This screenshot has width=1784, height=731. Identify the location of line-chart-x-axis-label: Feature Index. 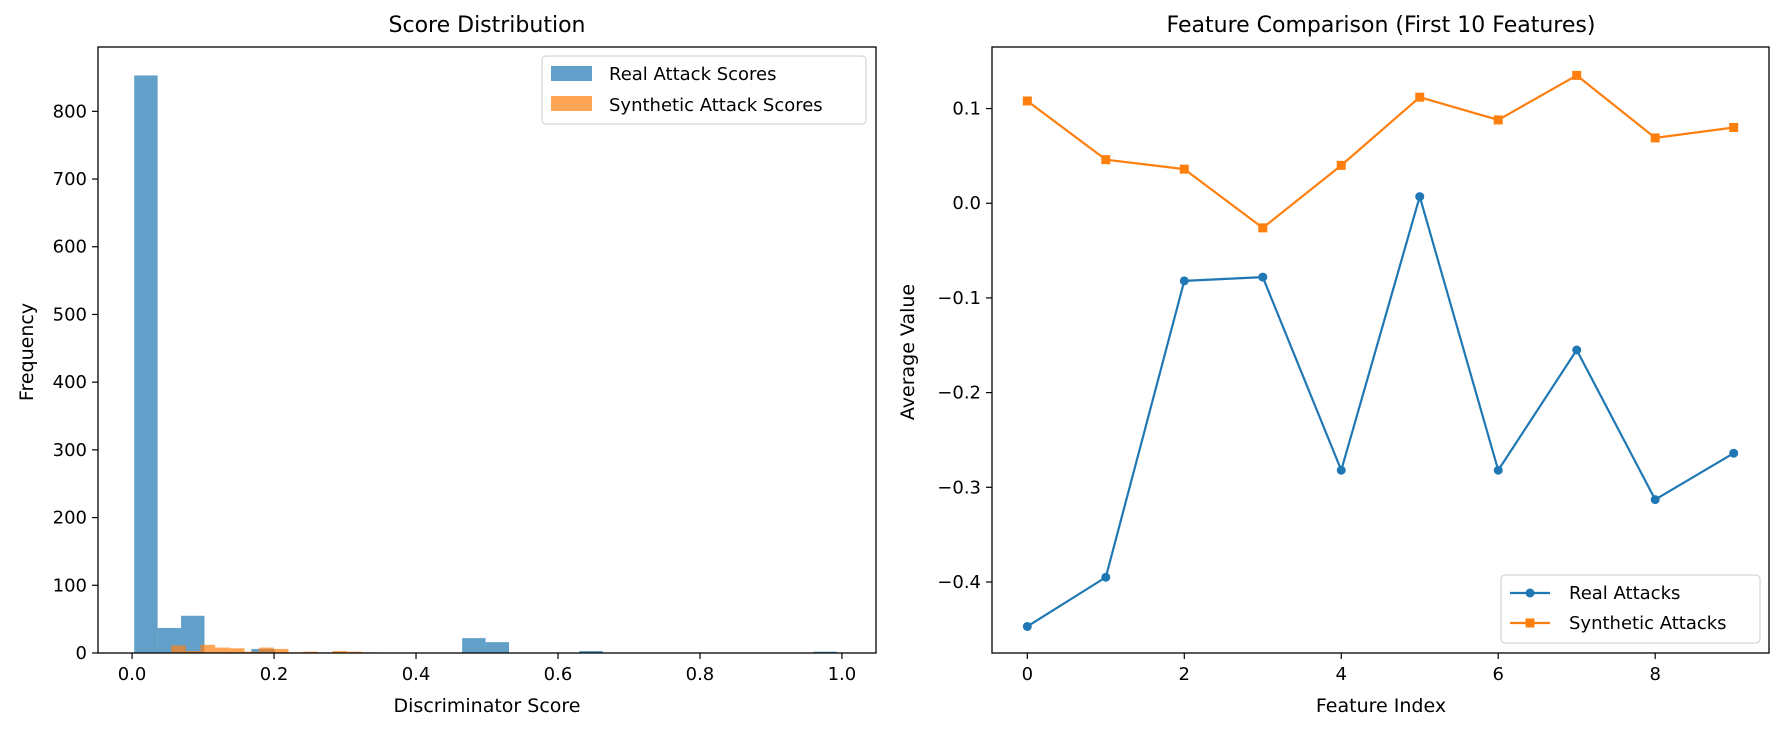
(1381, 706).